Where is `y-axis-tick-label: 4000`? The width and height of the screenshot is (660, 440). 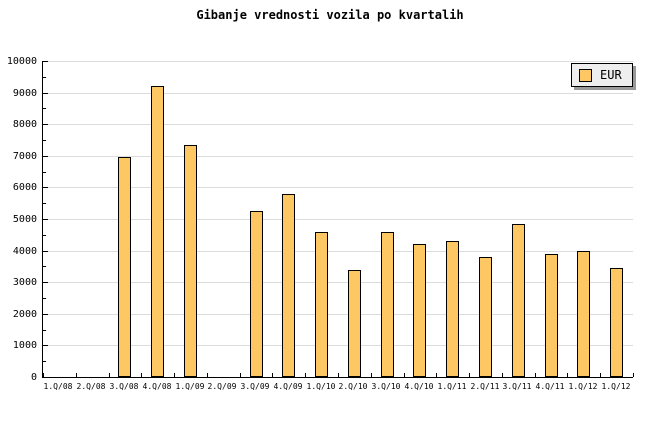
y-axis-tick-label: 4000 is located at coordinates (24, 251).